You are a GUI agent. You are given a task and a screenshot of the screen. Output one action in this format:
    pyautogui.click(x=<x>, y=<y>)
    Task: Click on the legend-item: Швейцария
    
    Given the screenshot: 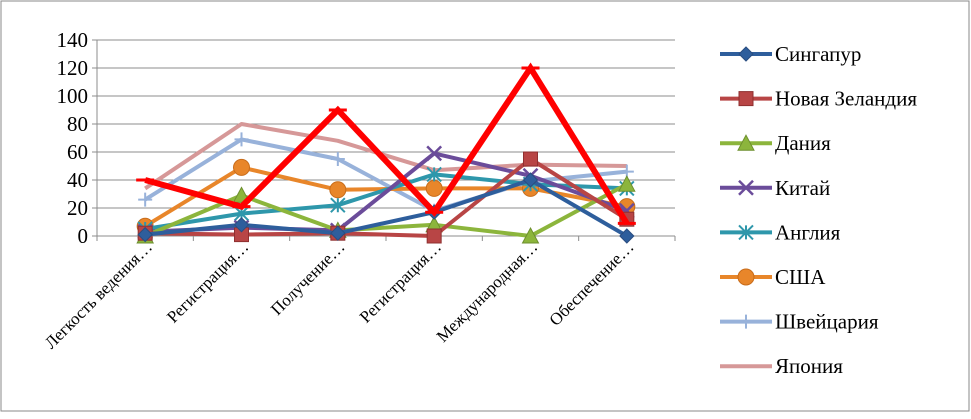 What is the action you would take?
    pyautogui.click(x=799, y=322)
    